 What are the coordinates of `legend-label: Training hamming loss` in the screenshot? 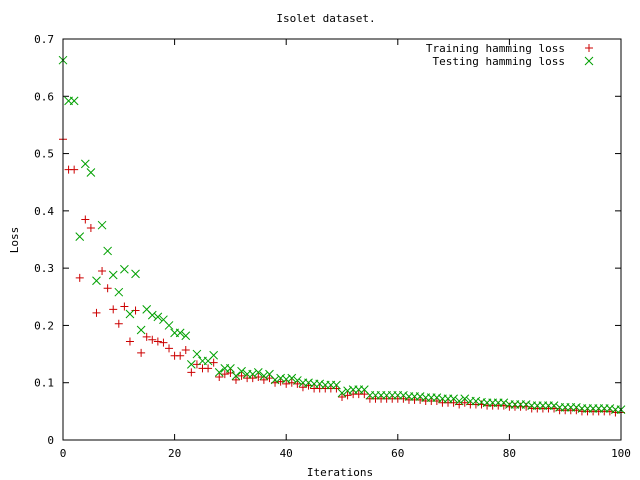 It's located at (495, 48).